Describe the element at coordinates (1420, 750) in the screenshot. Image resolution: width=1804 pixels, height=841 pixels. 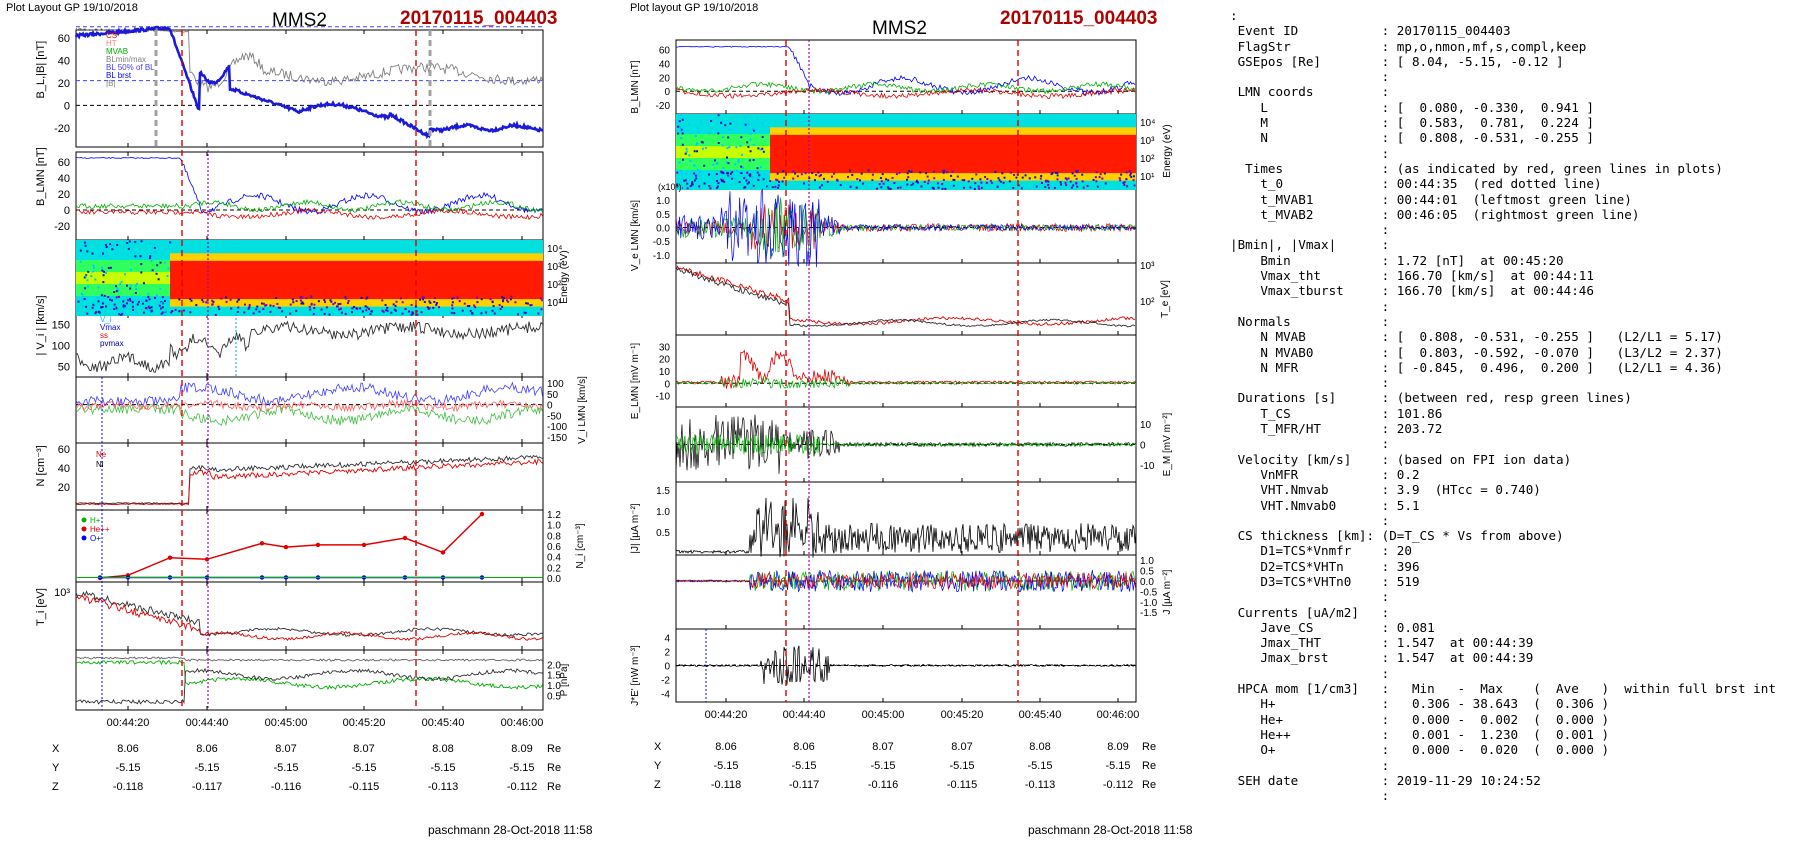
I see `summary-line: O+ : 0.000 - 0.020 ( 0.000 )` at that location.